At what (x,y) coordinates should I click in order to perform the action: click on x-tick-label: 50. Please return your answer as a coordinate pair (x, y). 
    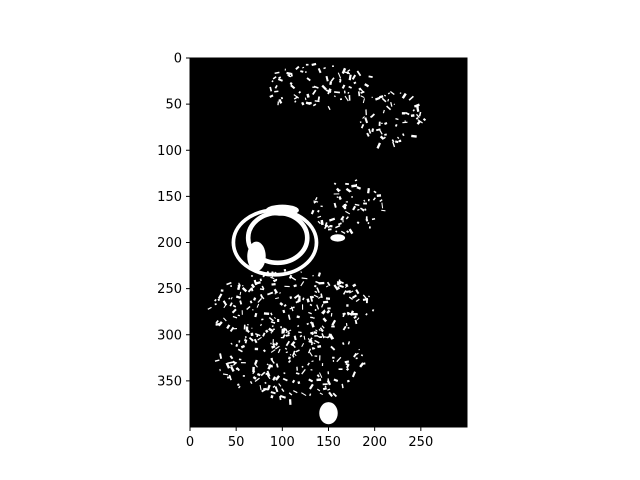
    Looking at the image, I should click on (236, 442).